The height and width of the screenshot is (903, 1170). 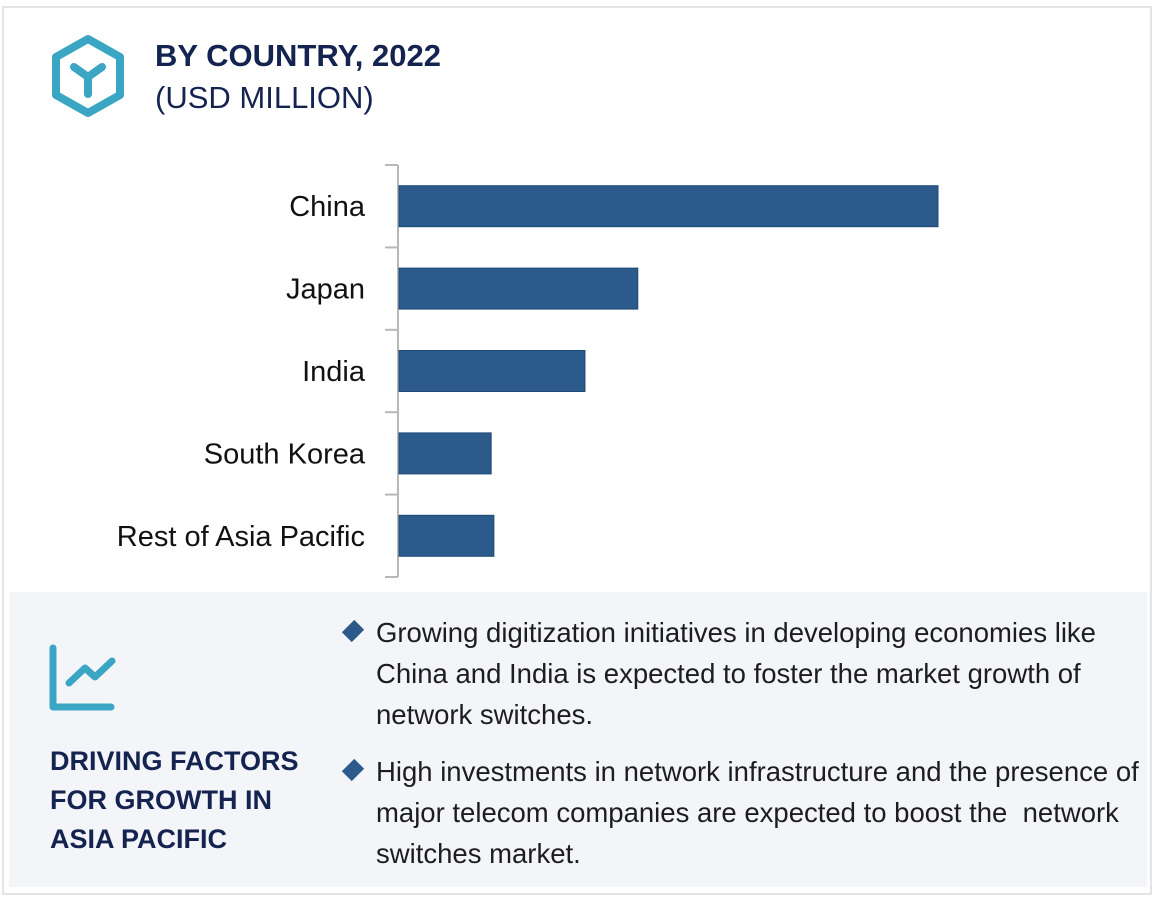 What do you see at coordinates (668, 206) in the screenshot?
I see `bar-china` at bounding box center [668, 206].